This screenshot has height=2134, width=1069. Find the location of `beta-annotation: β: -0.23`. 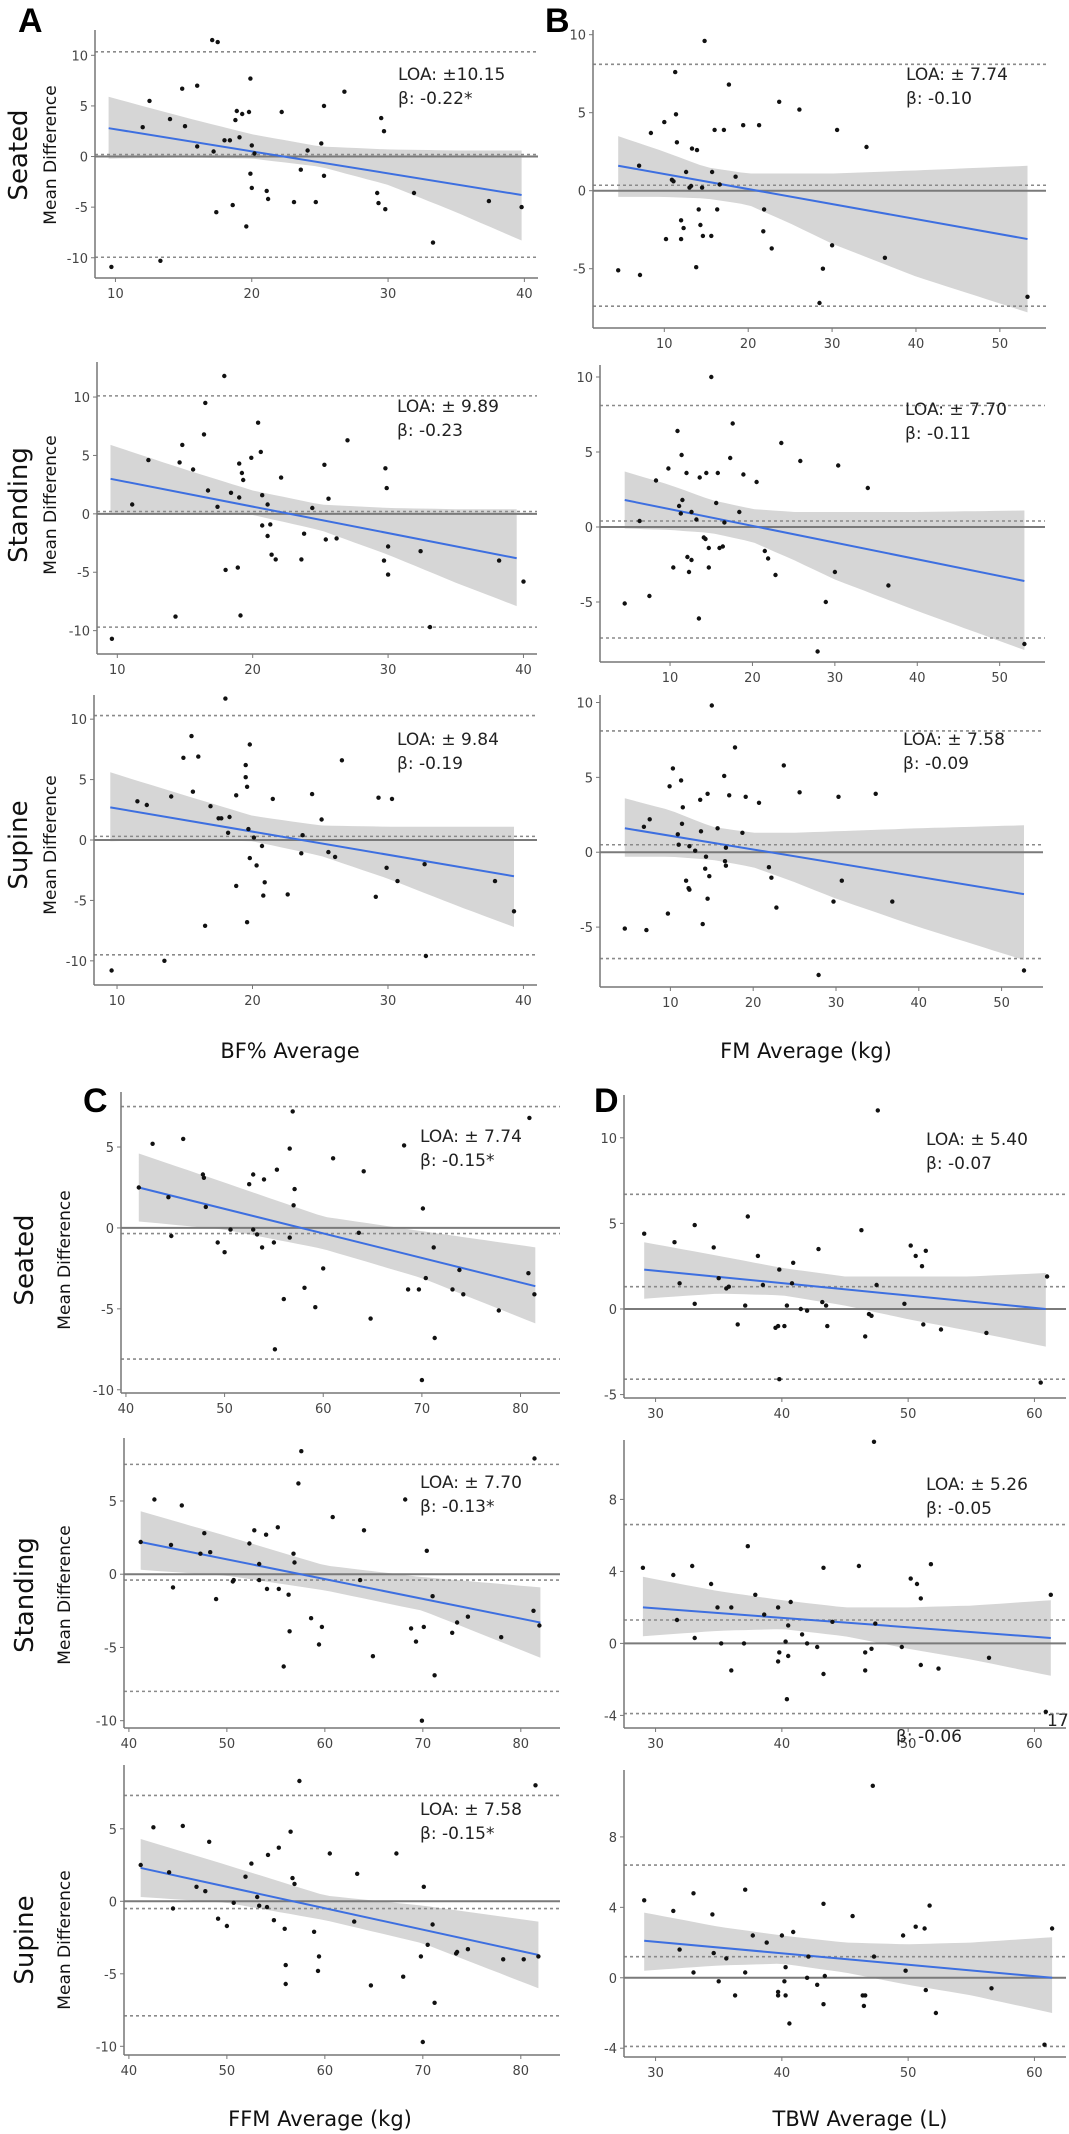

beta-annotation: β: -0.23 is located at coordinates (430, 431).